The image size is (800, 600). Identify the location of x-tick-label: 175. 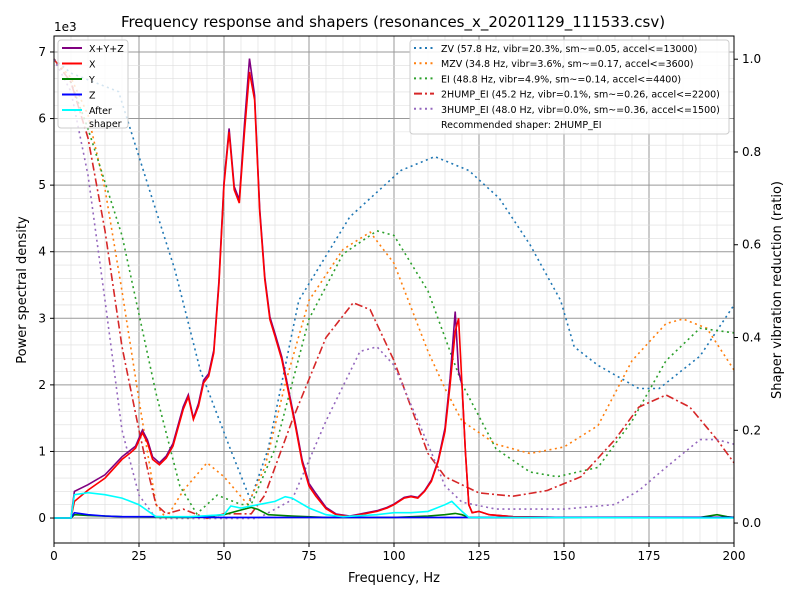
(649, 556).